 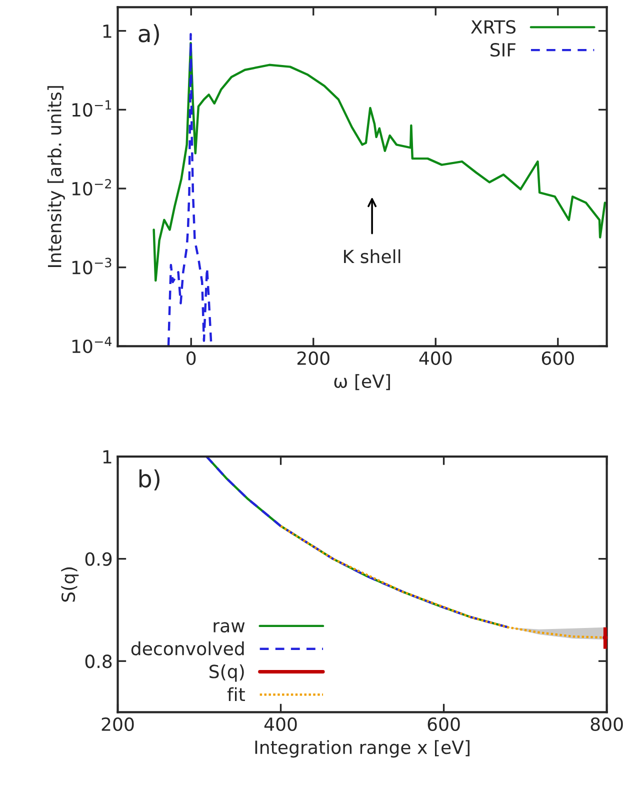 What do you see at coordinates (149, 479) in the screenshot?
I see `annotation: b)` at bounding box center [149, 479].